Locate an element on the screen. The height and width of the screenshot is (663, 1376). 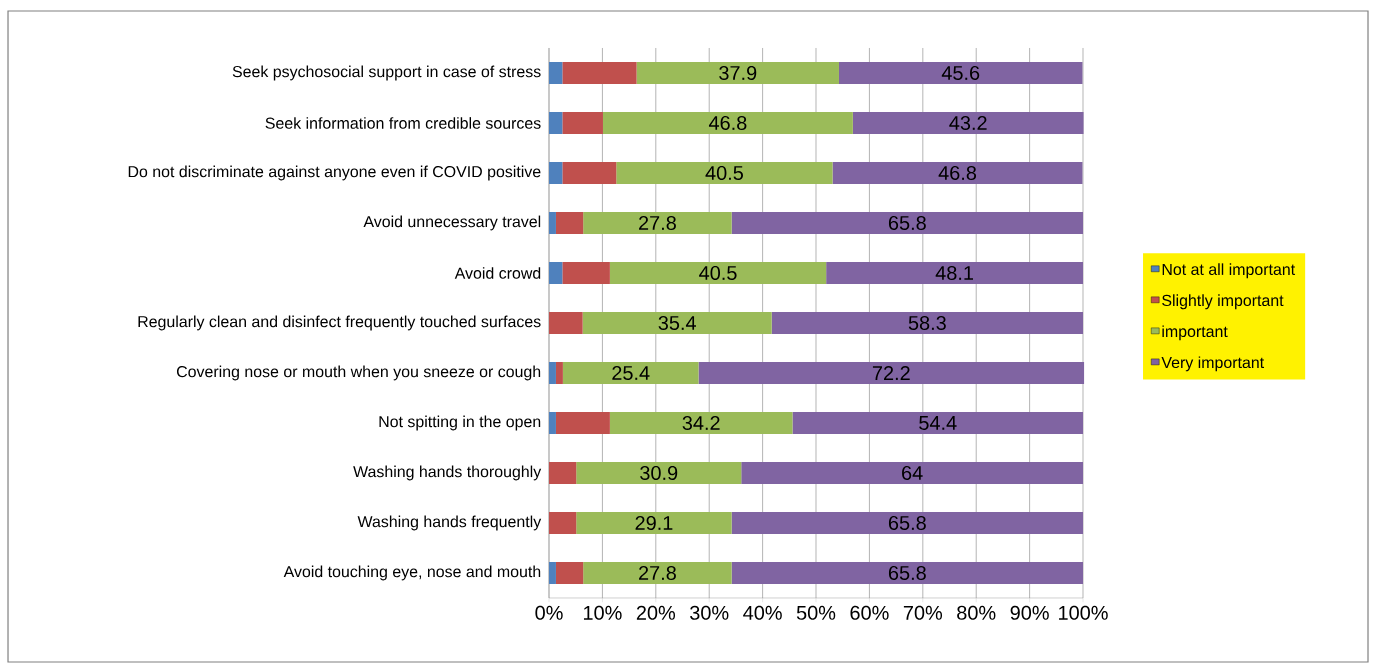
y-tick-label: Avoid crowd is located at coordinates (497, 273).